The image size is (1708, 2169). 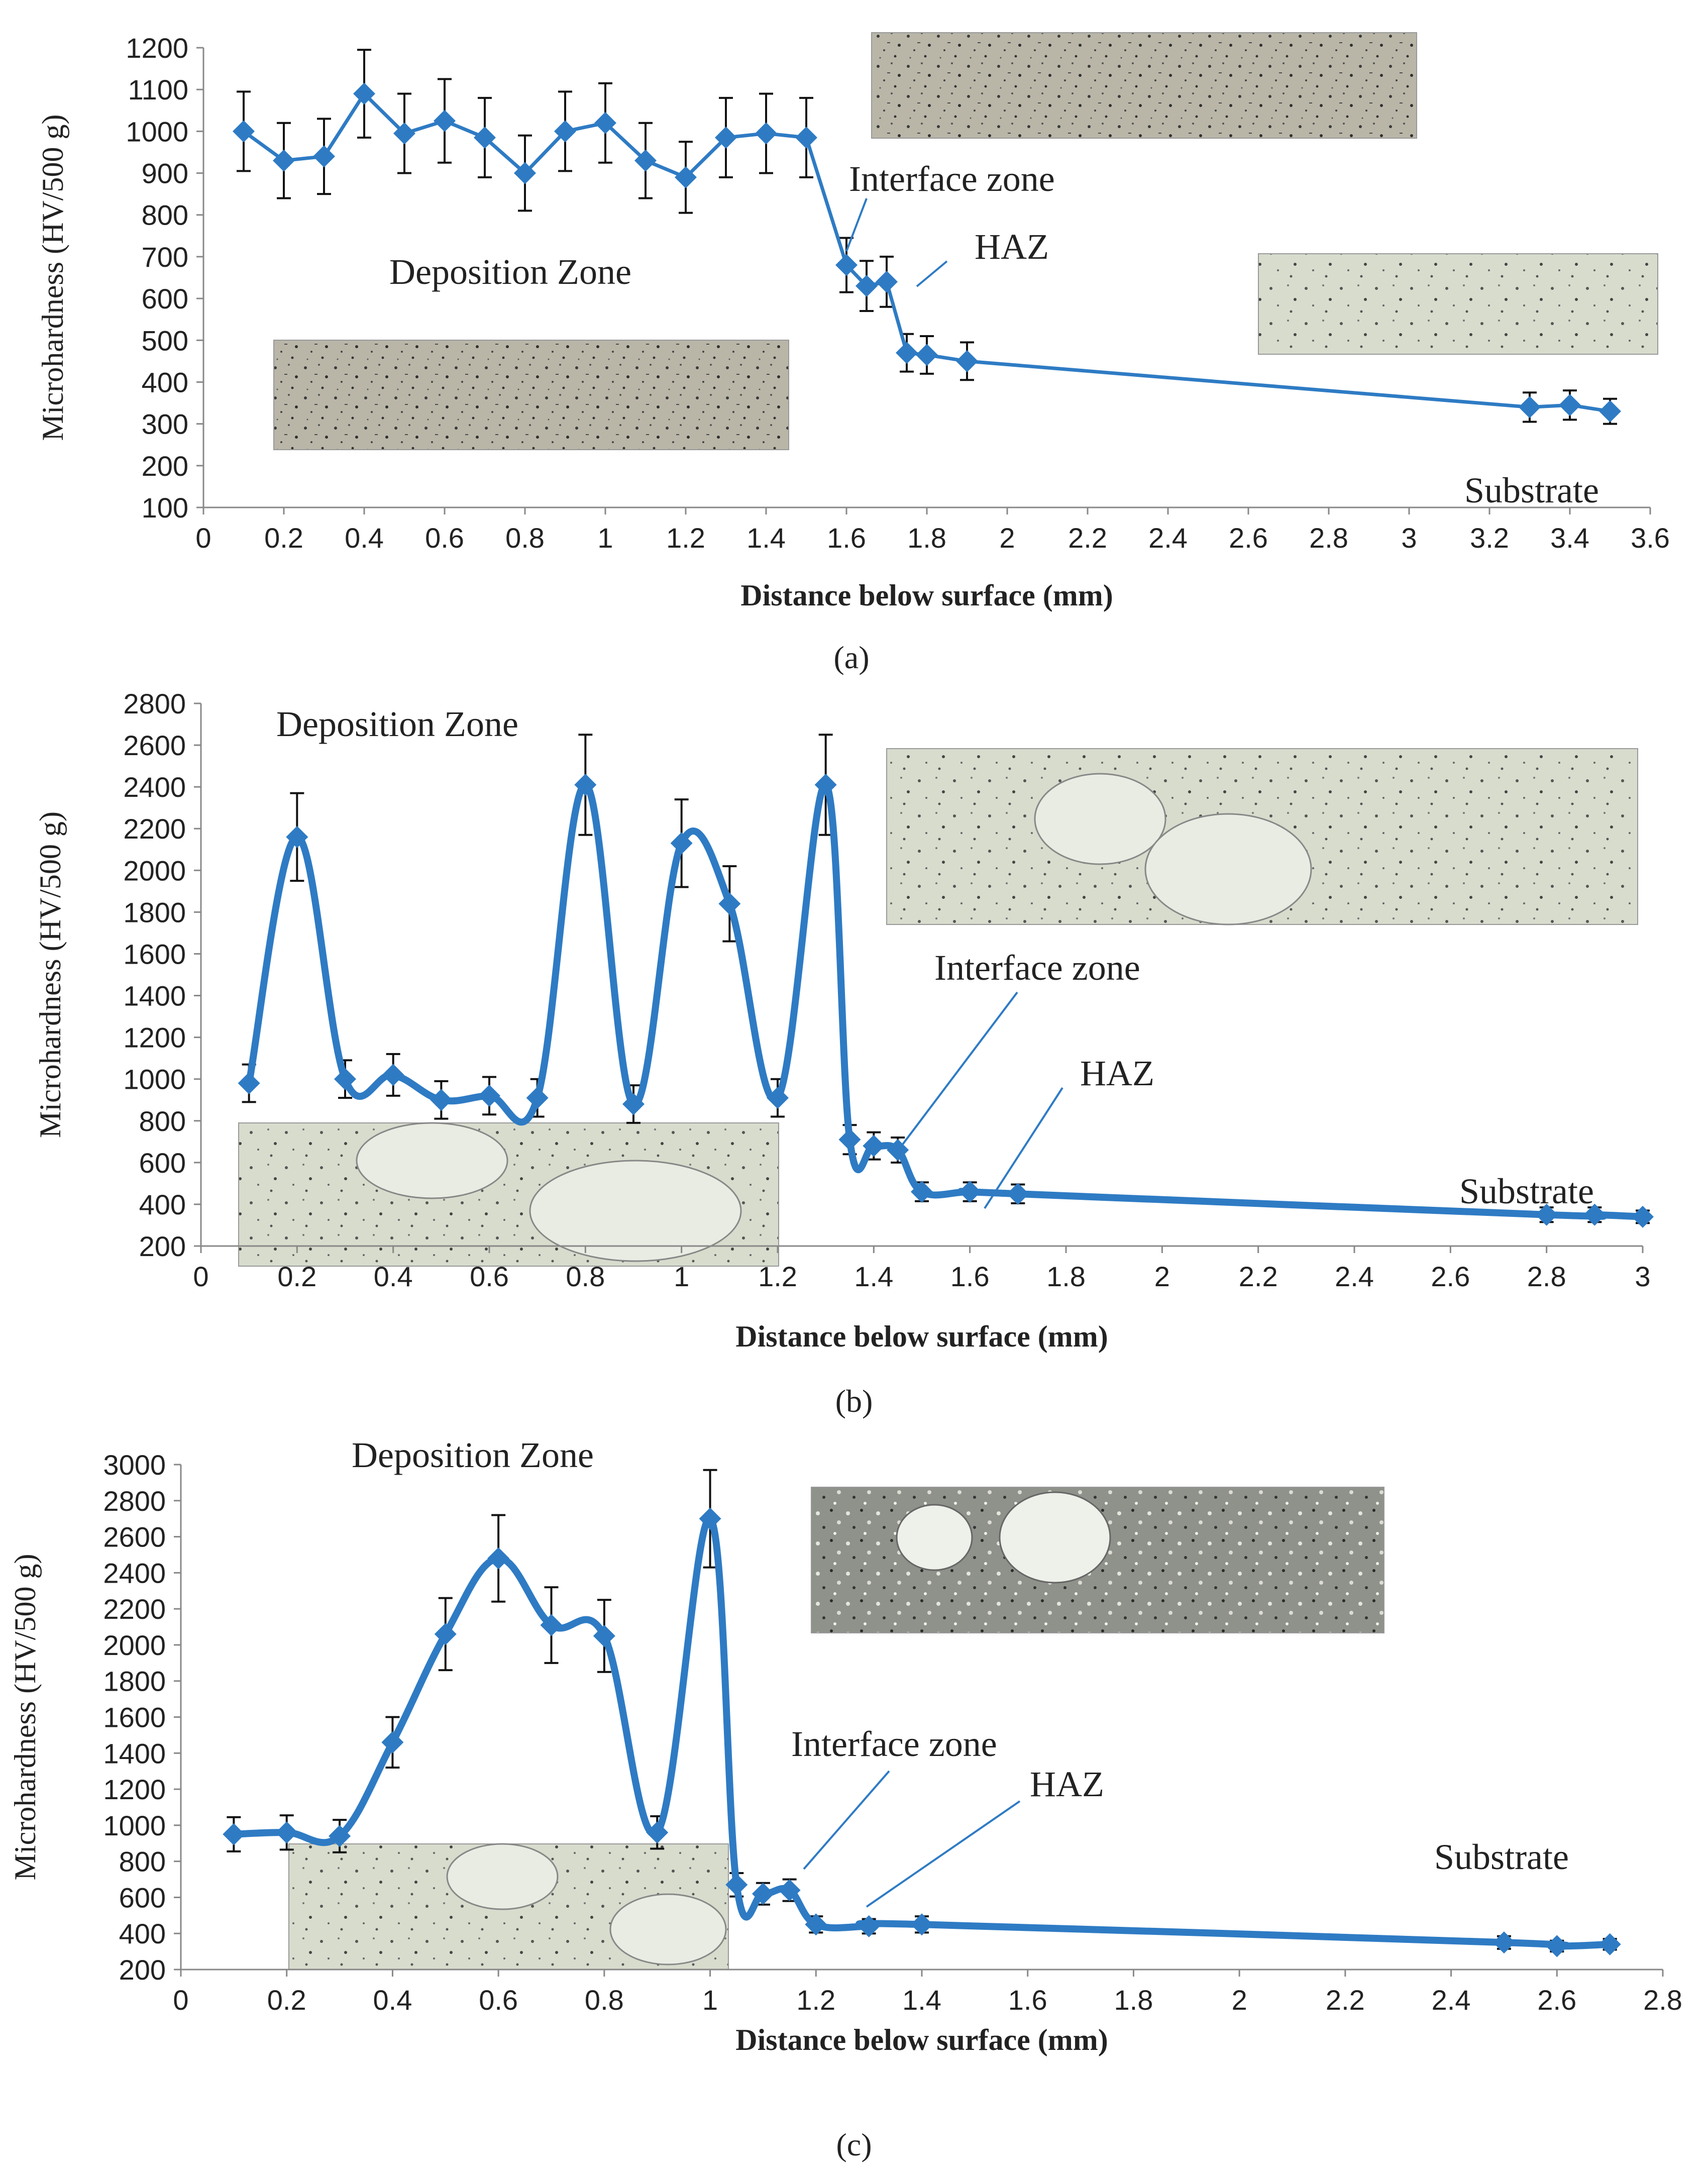 I want to click on y-tick-label: 300, so click(x=165, y=424).